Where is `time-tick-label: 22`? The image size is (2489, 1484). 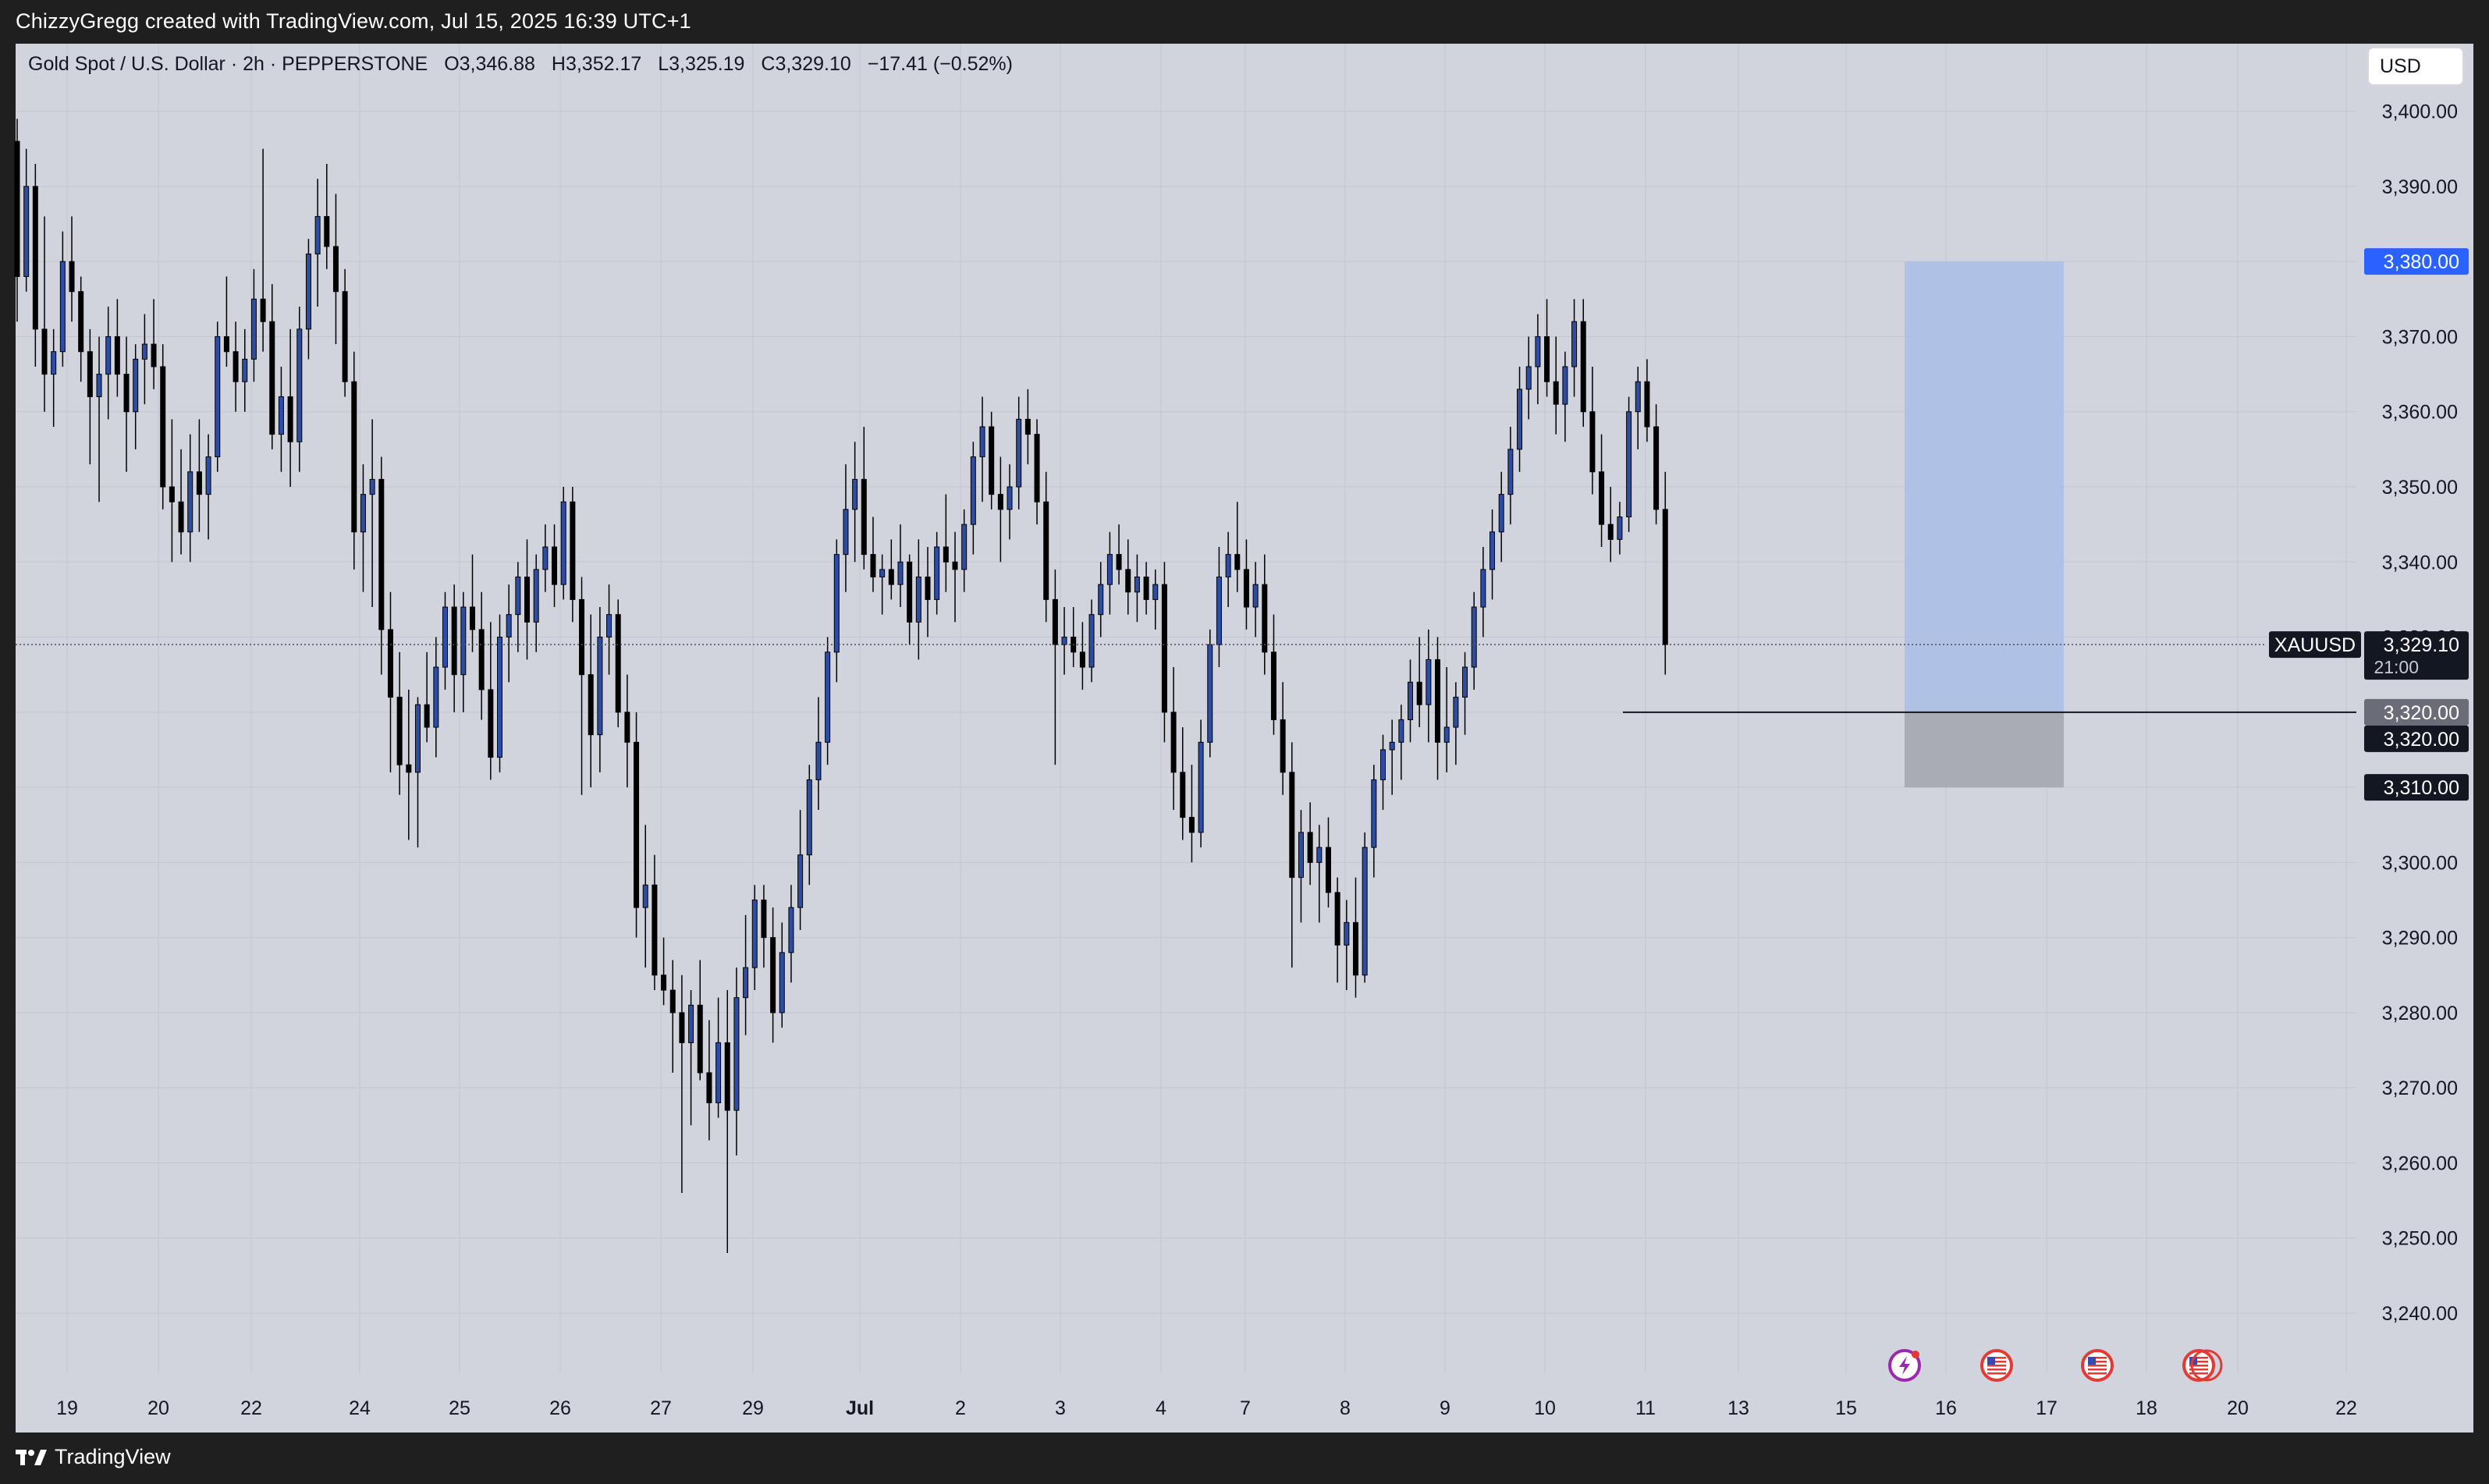
time-tick-label: 22 is located at coordinates (251, 1408).